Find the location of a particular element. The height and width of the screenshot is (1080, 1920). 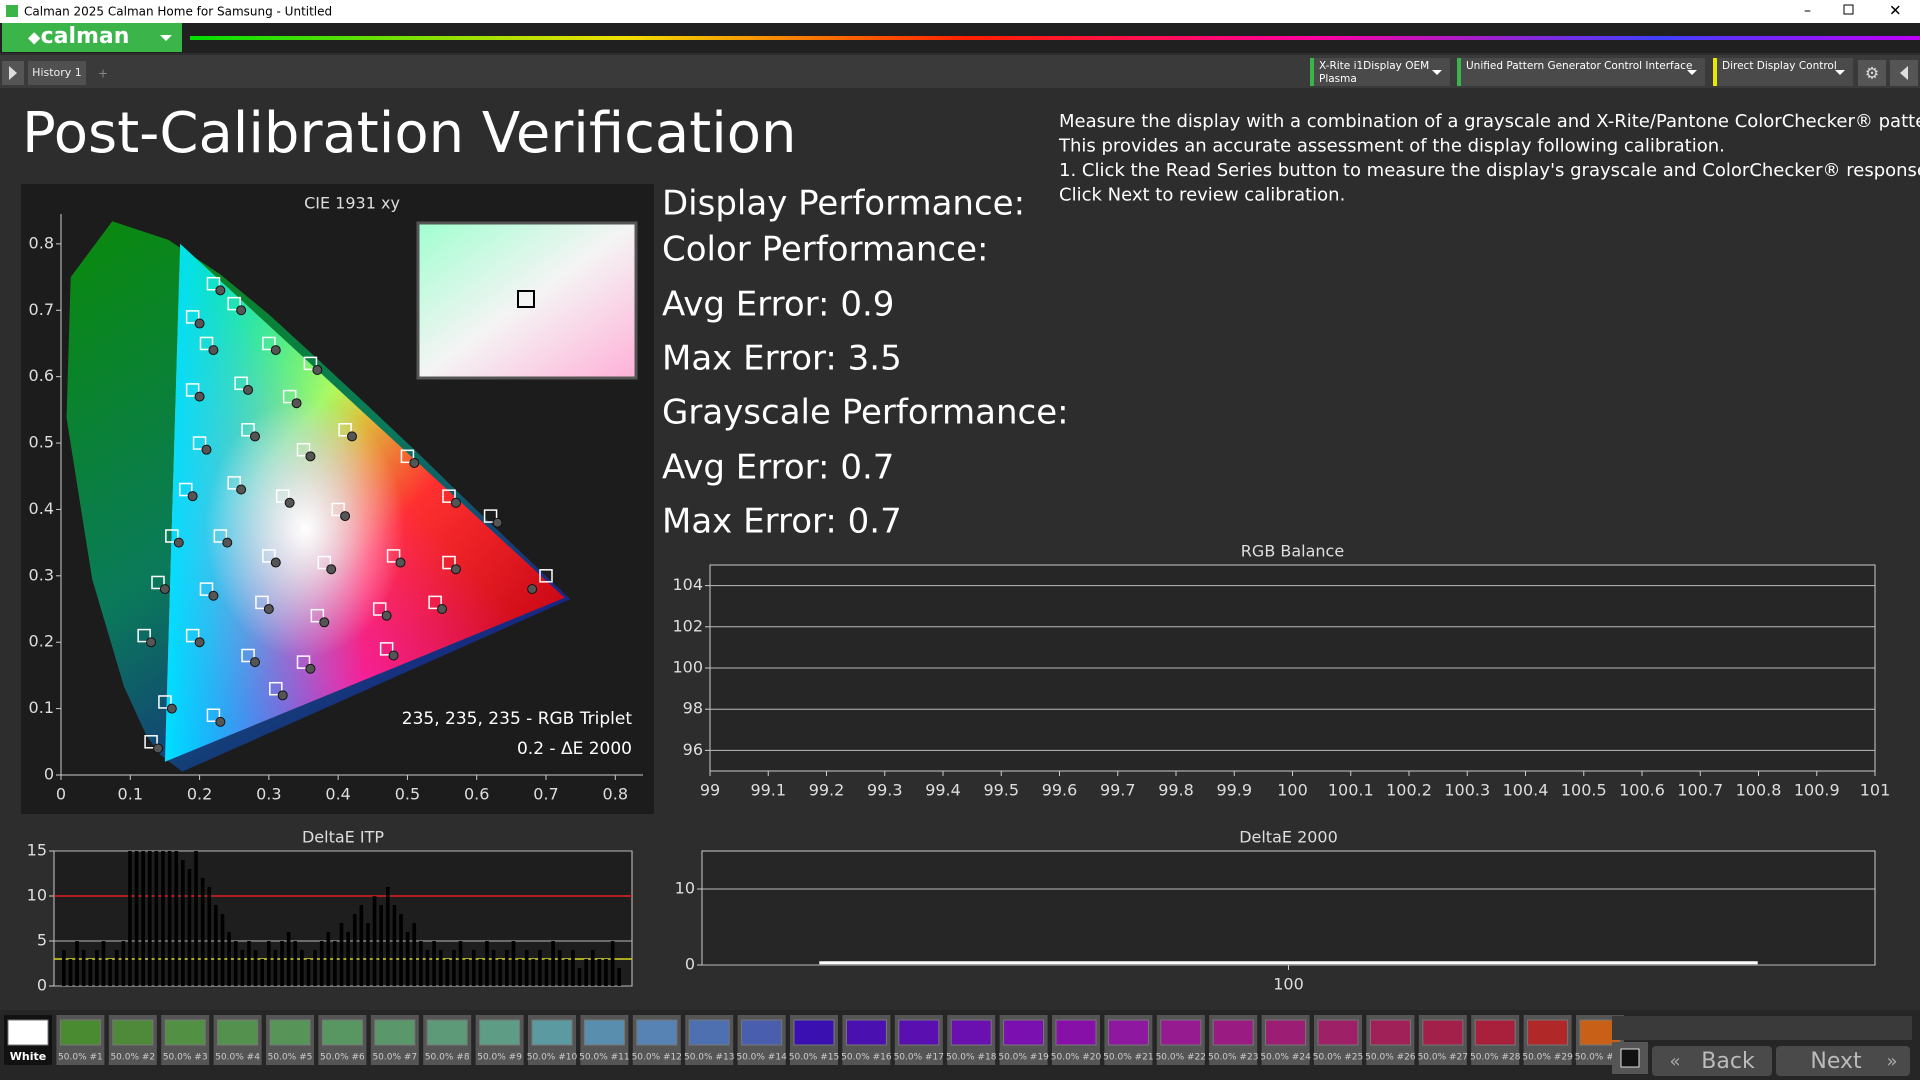

history-tab is located at coordinates (57, 73).